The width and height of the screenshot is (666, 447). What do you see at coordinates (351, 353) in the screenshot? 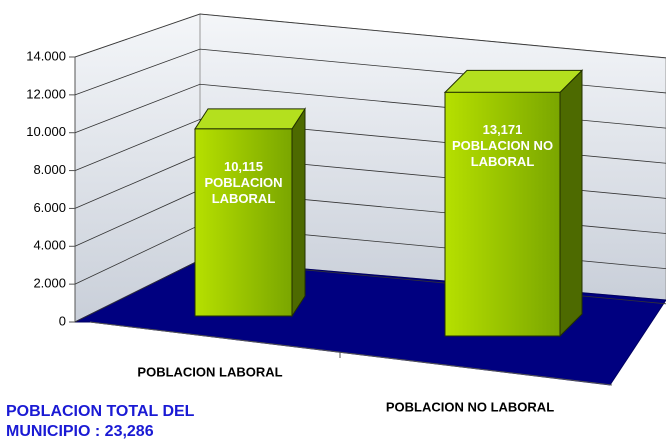
I see `x-axis` at bounding box center [351, 353].